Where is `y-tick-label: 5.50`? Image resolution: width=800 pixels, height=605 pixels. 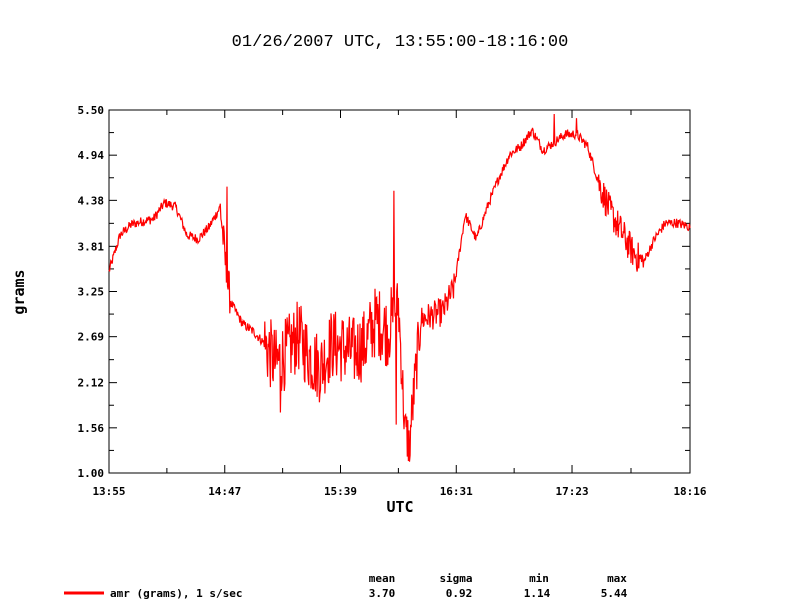
y-tick-label: 5.50 is located at coordinates (91, 110).